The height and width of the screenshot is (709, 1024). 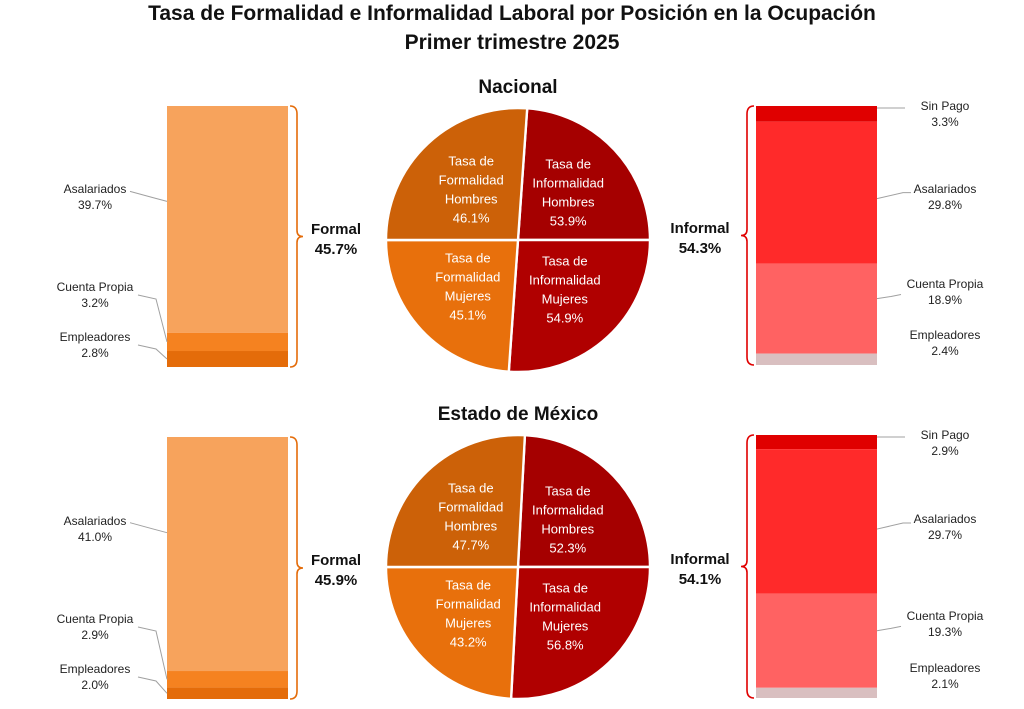 What do you see at coordinates (568, 193) in the screenshot?
I see `pie-label-tasa-de-informalidad-hombres: Tasa de Informalidad Hombres 53.9%` at bounding box center [568, 193].